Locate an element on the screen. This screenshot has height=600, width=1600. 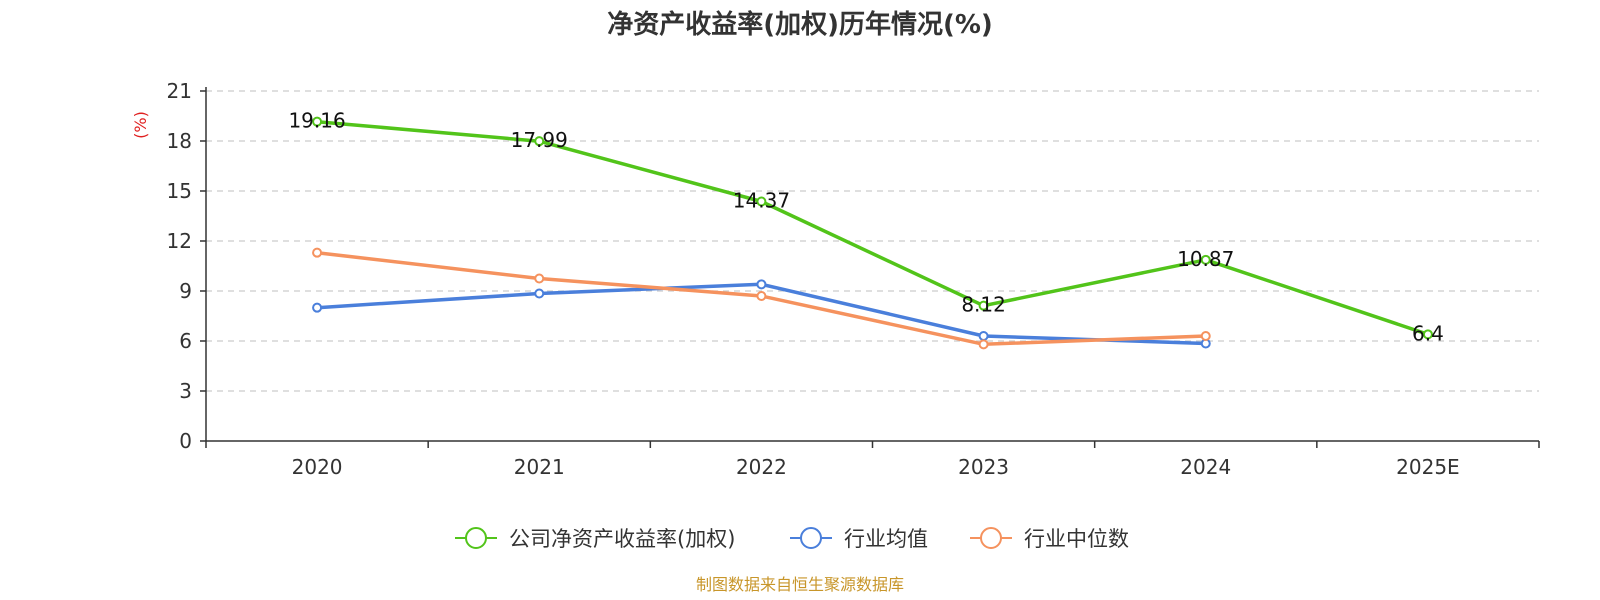
y-tick-label: 18 is located at coordinates (179, 141).